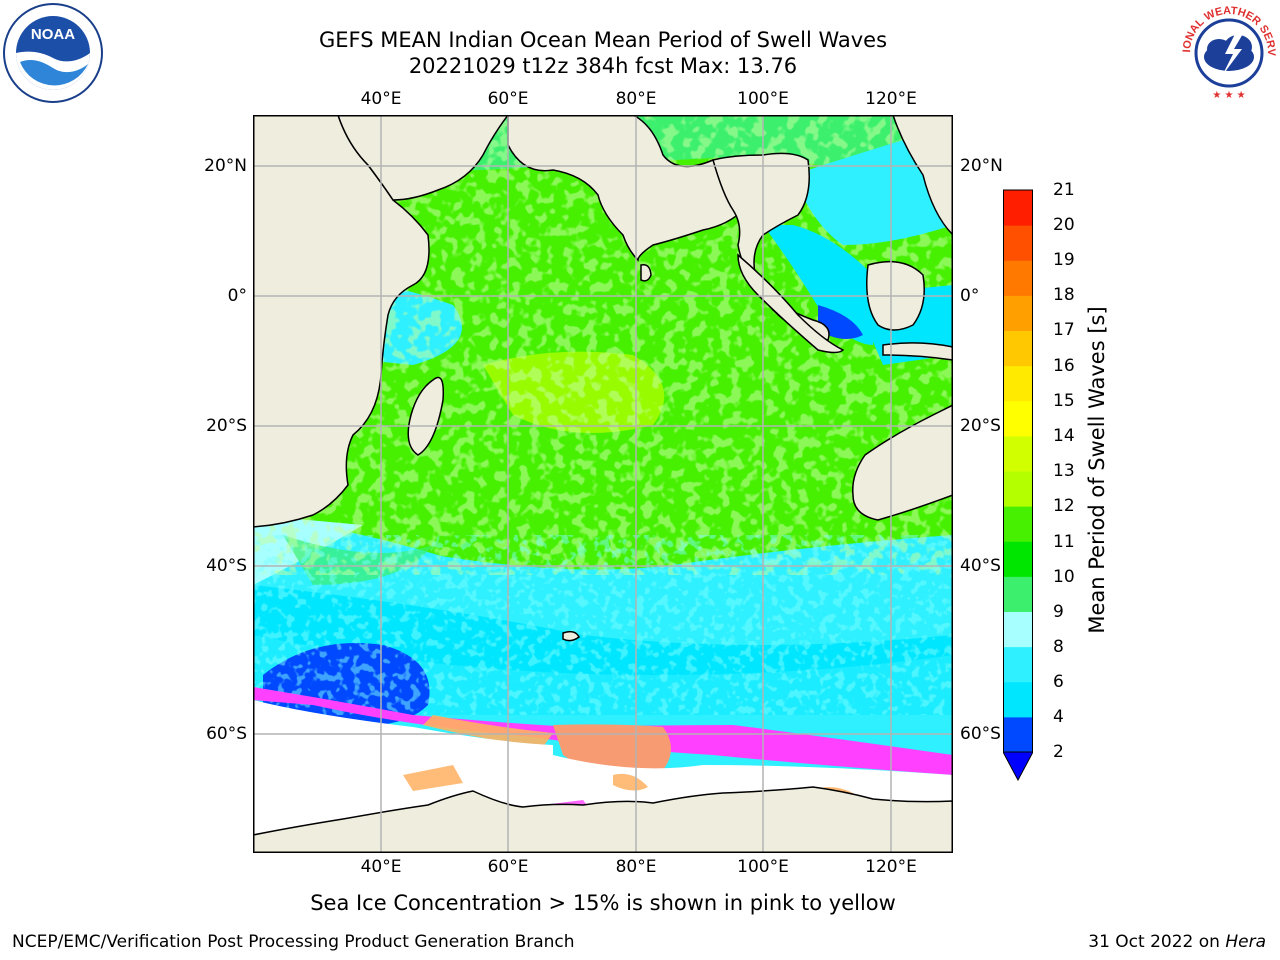  What do you see at coordinates (1064, 330) in the screenshot?
I see `colorbar-tick: 17` at bounding box center [1064, 330].